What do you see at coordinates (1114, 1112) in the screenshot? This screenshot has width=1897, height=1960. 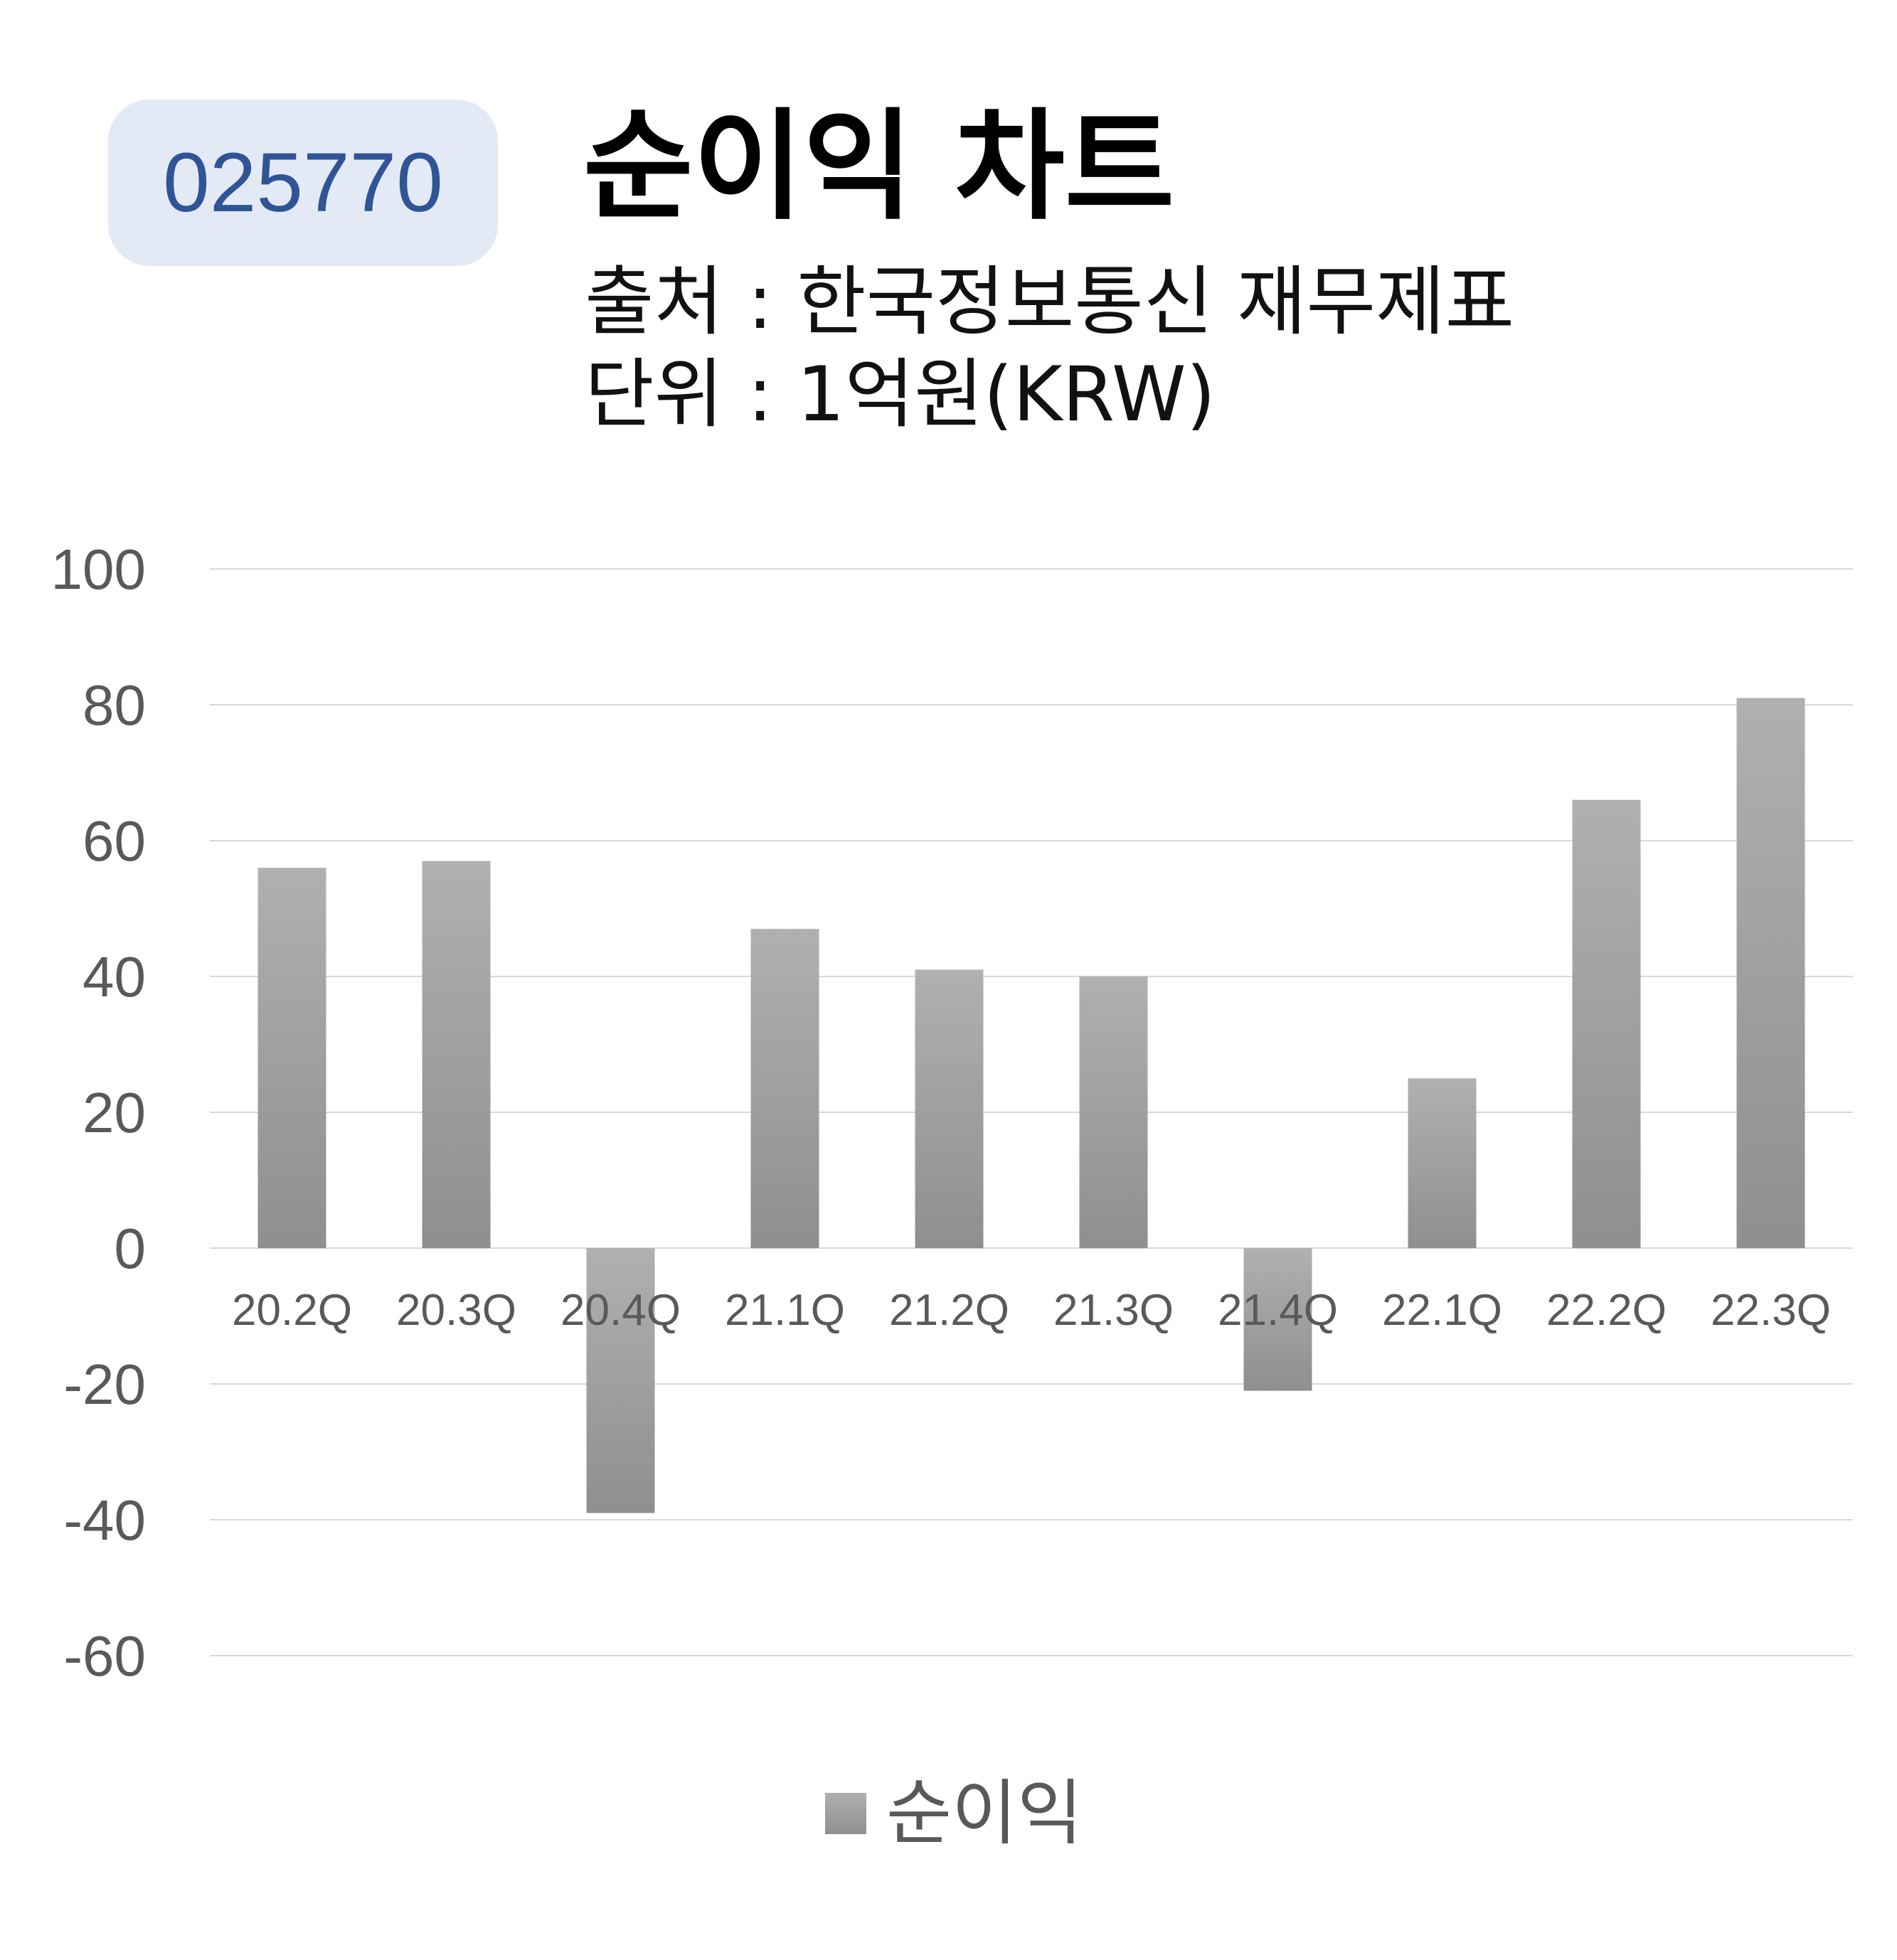 I see `bar-21.3Q` at bounding box center [1114, 1112].